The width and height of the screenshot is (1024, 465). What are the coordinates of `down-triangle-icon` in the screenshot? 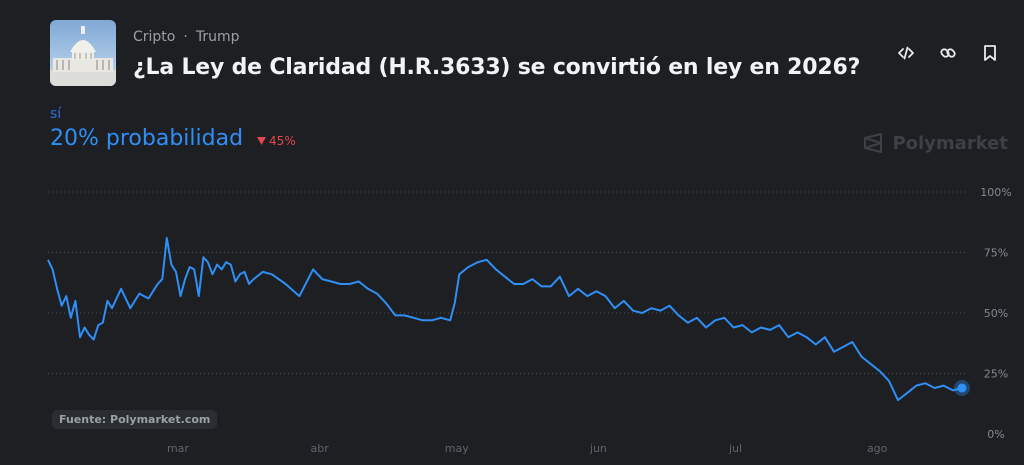 It's located at (262, 141).